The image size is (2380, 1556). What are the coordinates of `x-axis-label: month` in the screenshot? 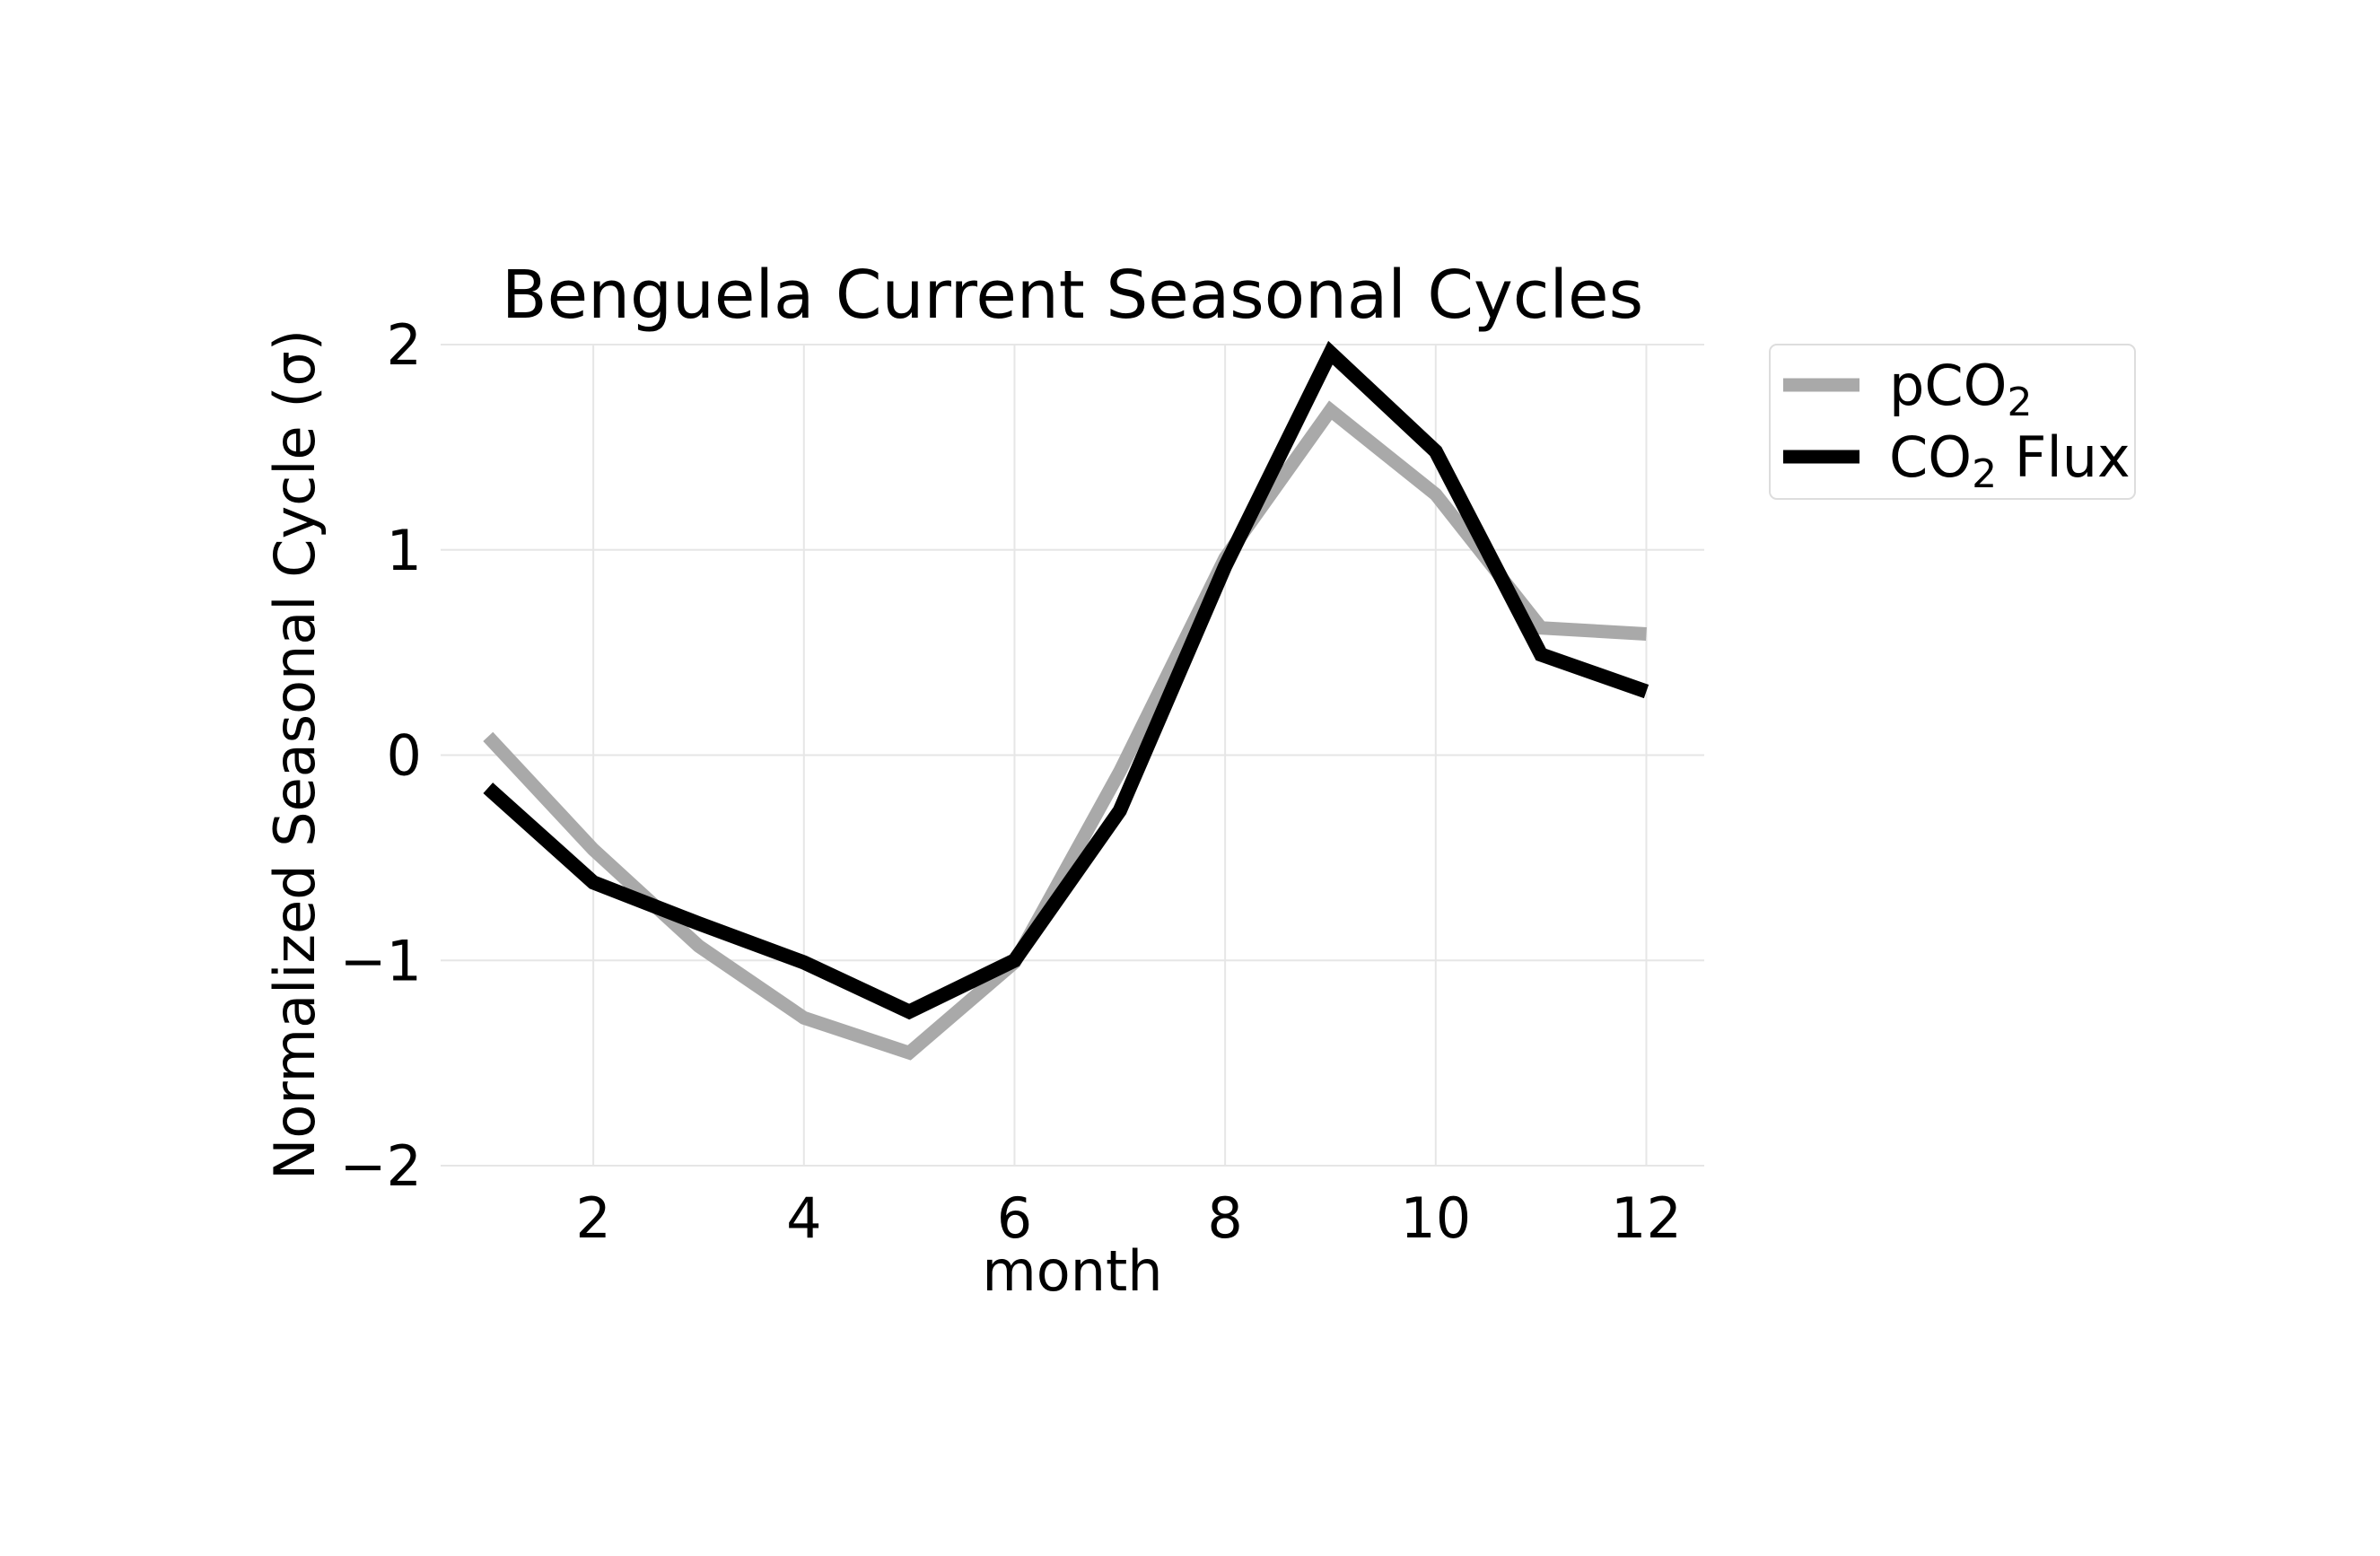 It's located at (1072, 1271).